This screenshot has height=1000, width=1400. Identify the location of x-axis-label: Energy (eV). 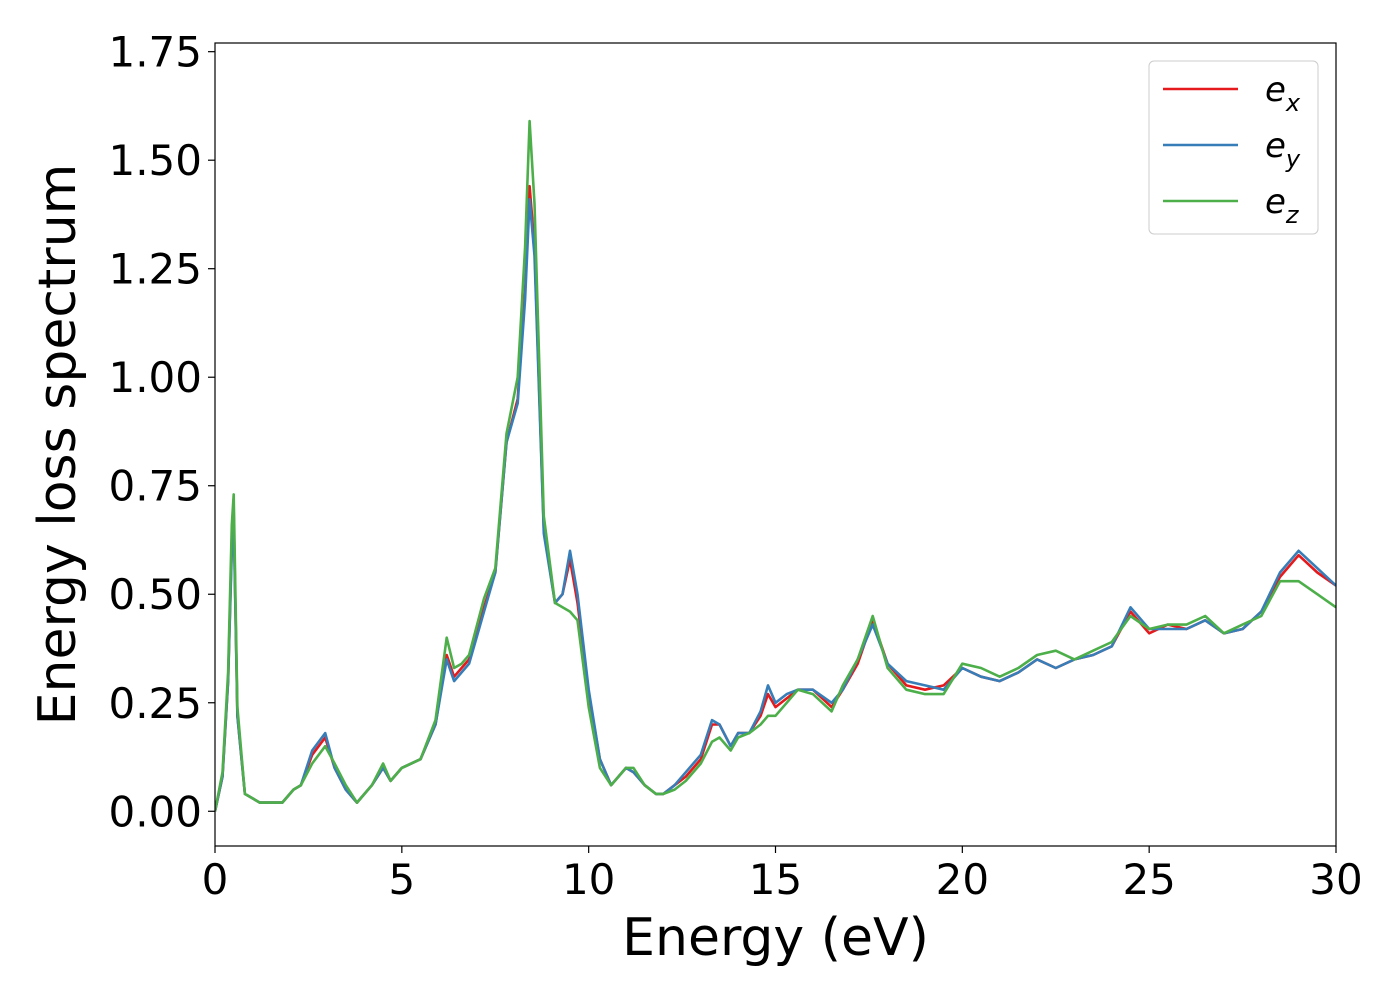
(775, 938).